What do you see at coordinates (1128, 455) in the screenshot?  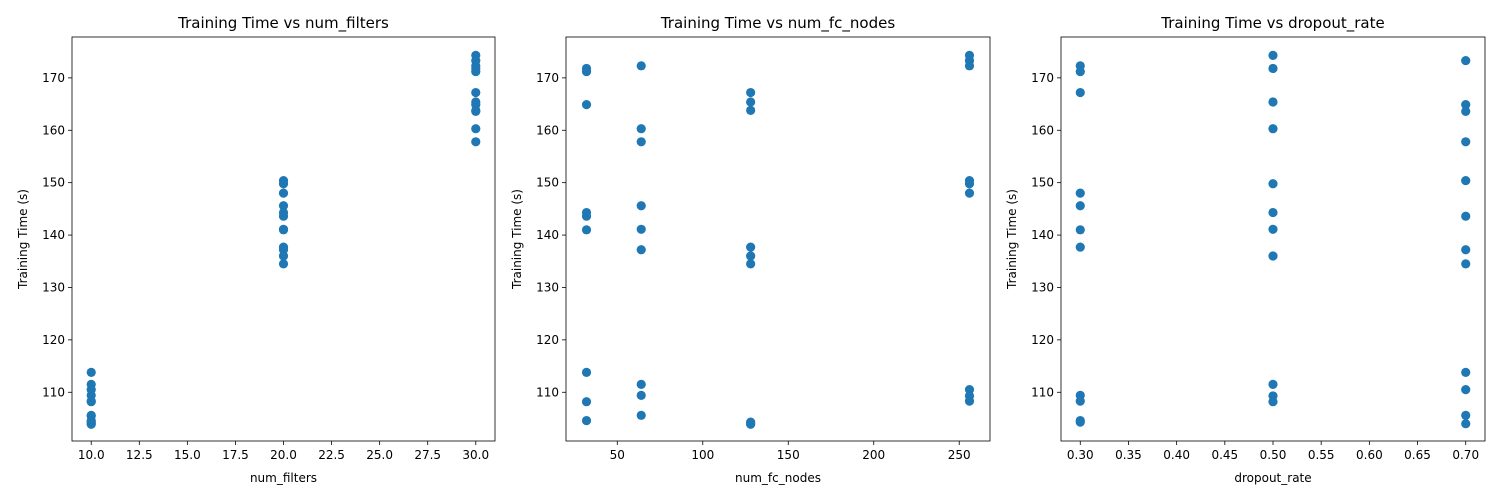 I see `x-tick-label: 0.35` at bounding box center [1128, 455].